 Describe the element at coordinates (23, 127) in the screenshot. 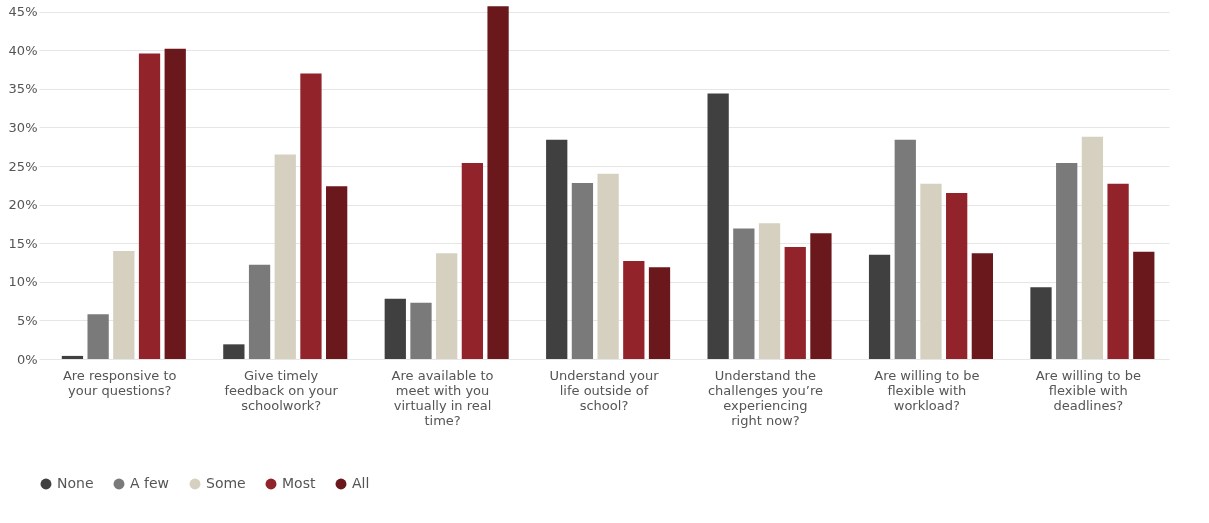

I see `y-tick-label: 30%` at that location.